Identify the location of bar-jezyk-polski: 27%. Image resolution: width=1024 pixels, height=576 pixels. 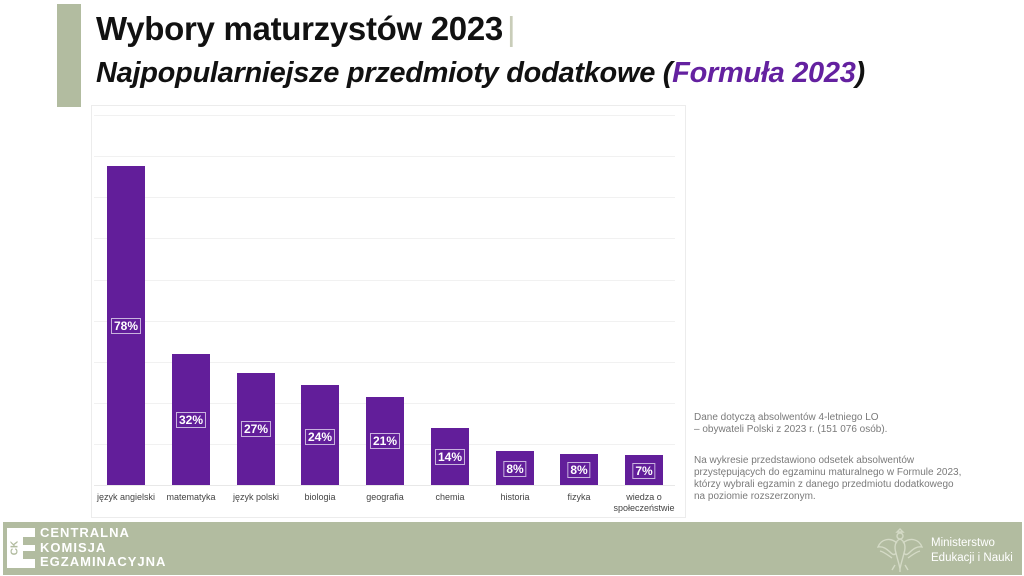
(256, 429).